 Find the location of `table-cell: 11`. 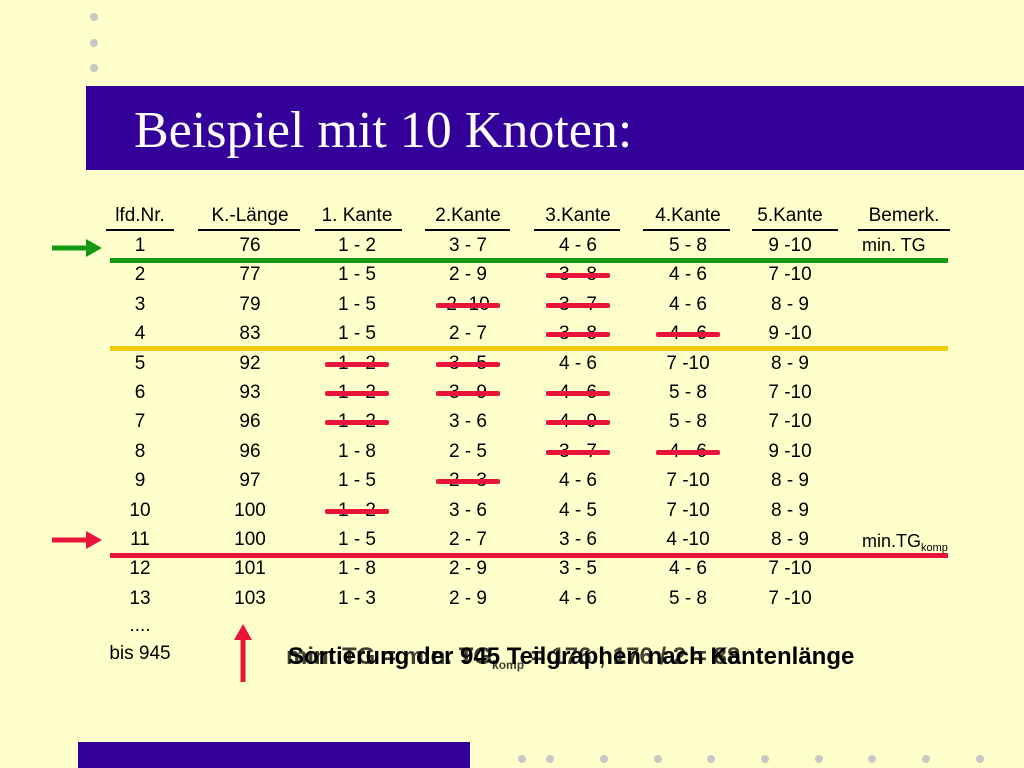

table-cell: 11 is located at coordinates (140, 539).